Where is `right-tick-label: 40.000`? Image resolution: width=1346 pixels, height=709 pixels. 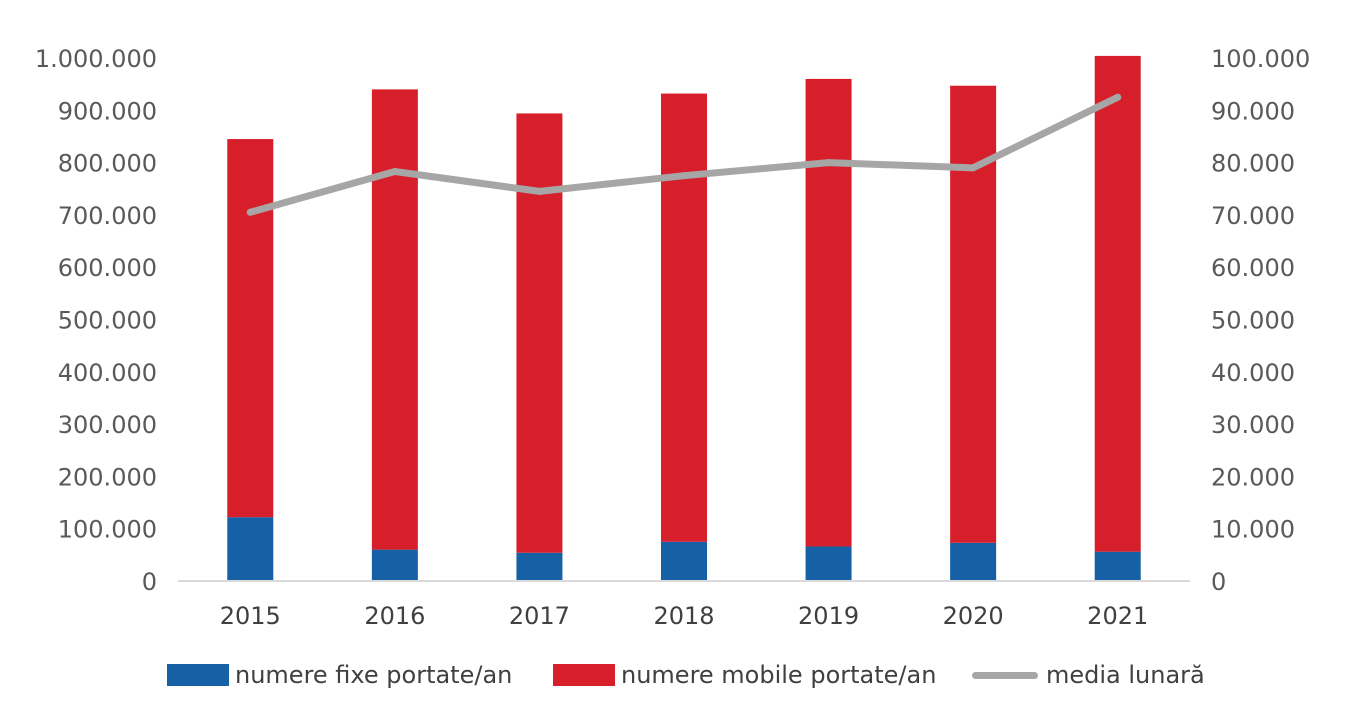 right-tick-label: 40.000 is located at coordinates (1253, 373).